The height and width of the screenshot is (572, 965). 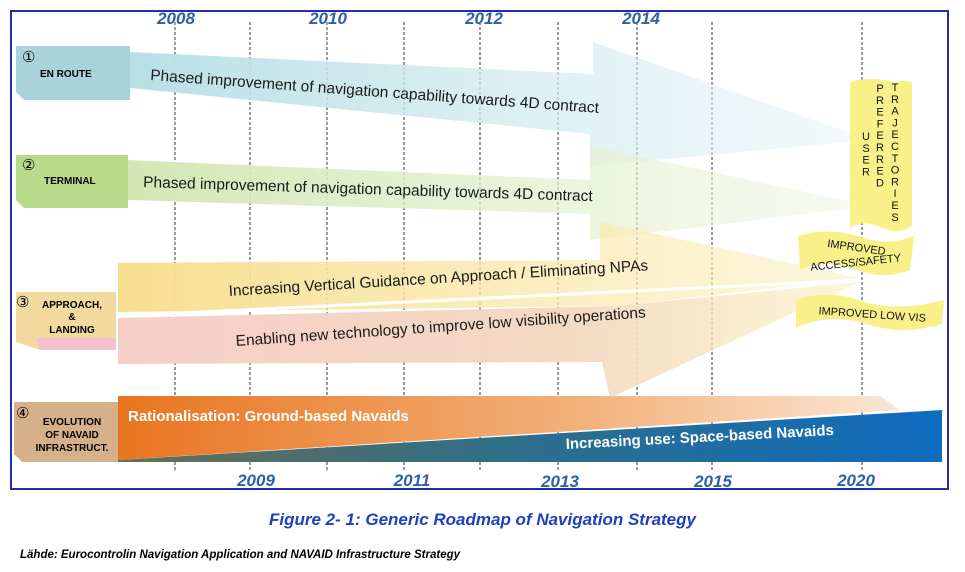 I want to click on trajectory-letter: D, so click(x=880, y=183).